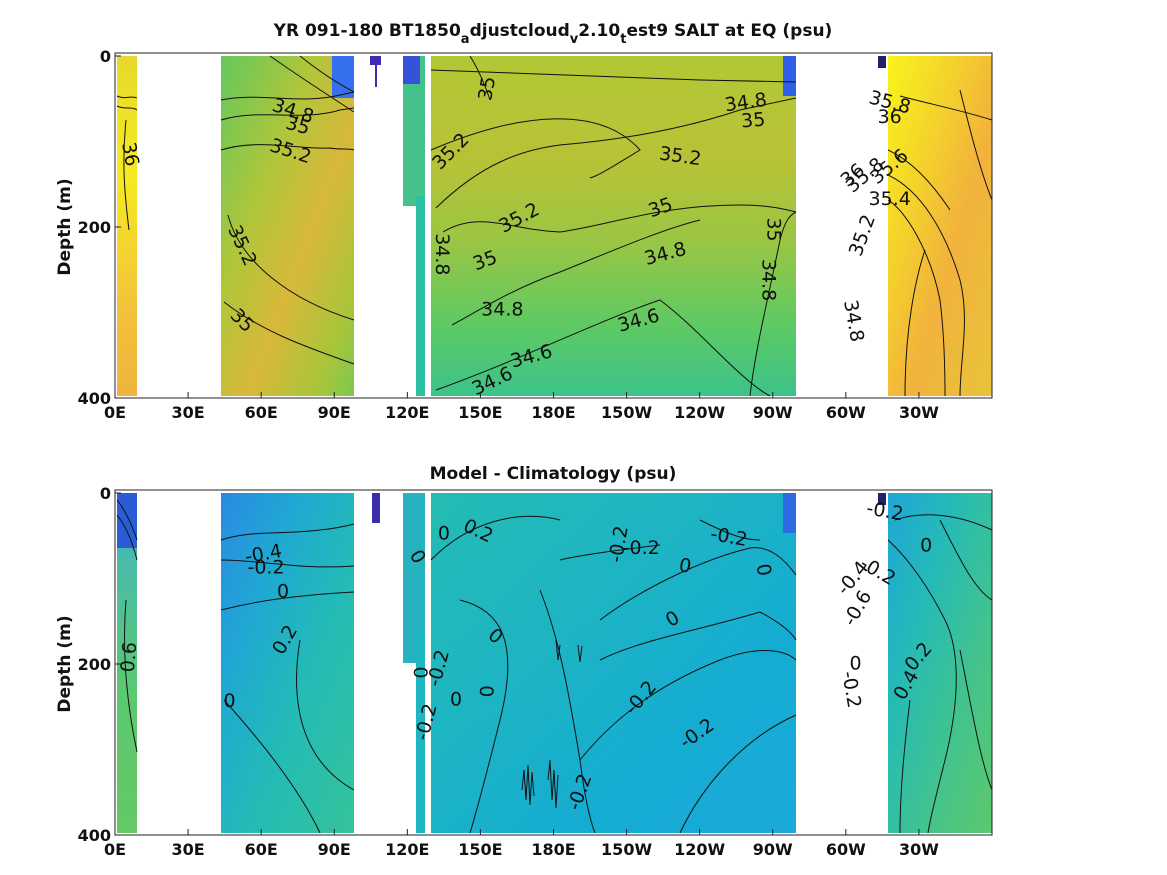 The height and width of the screenshot is (875, 1167). I want to click on panel-title: Model - Climatology (psu), so click(553, 474).